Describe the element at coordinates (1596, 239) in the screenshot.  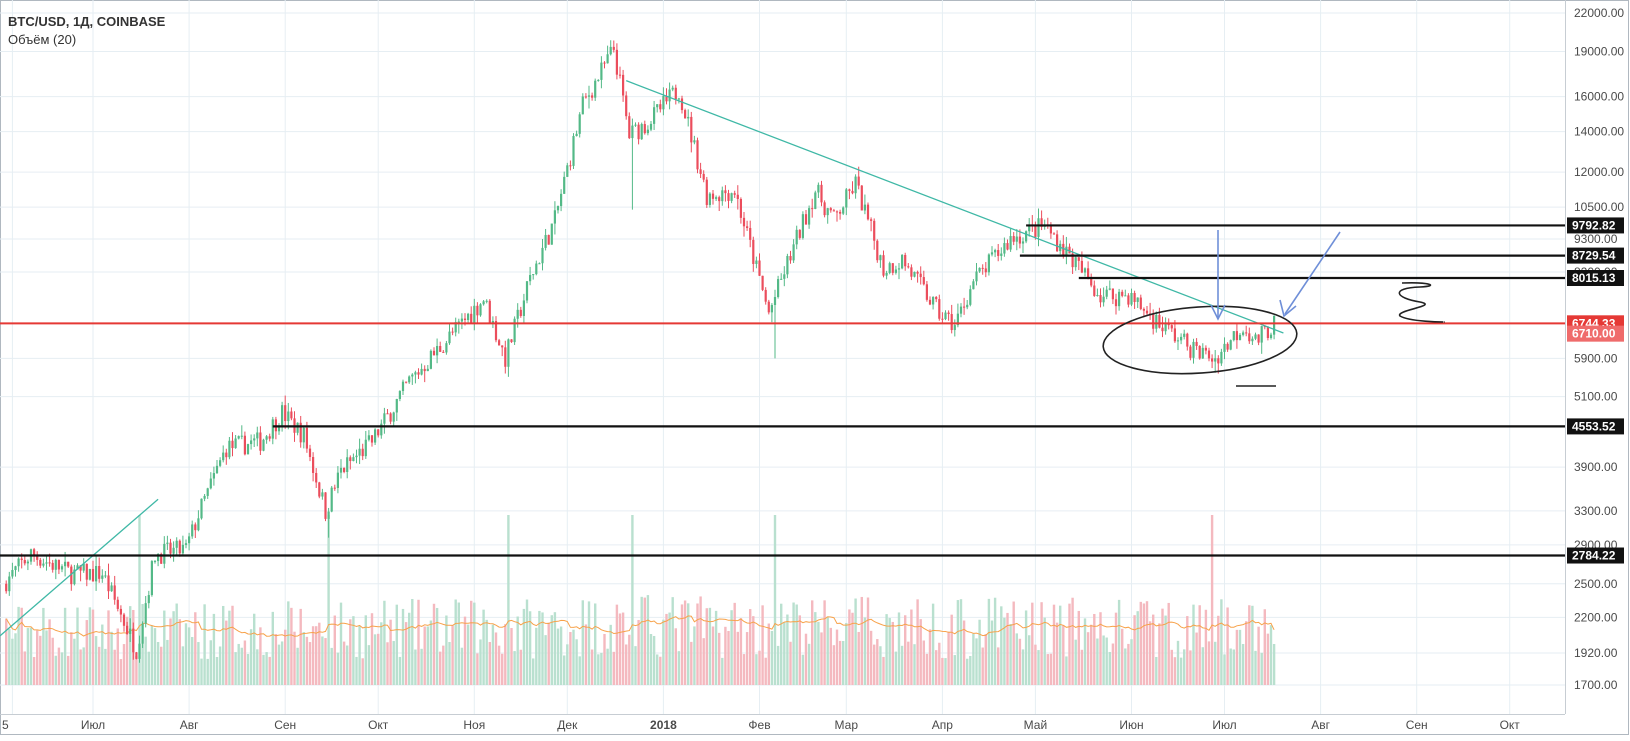
I see `y-tick-label: 9300.00` at that location.